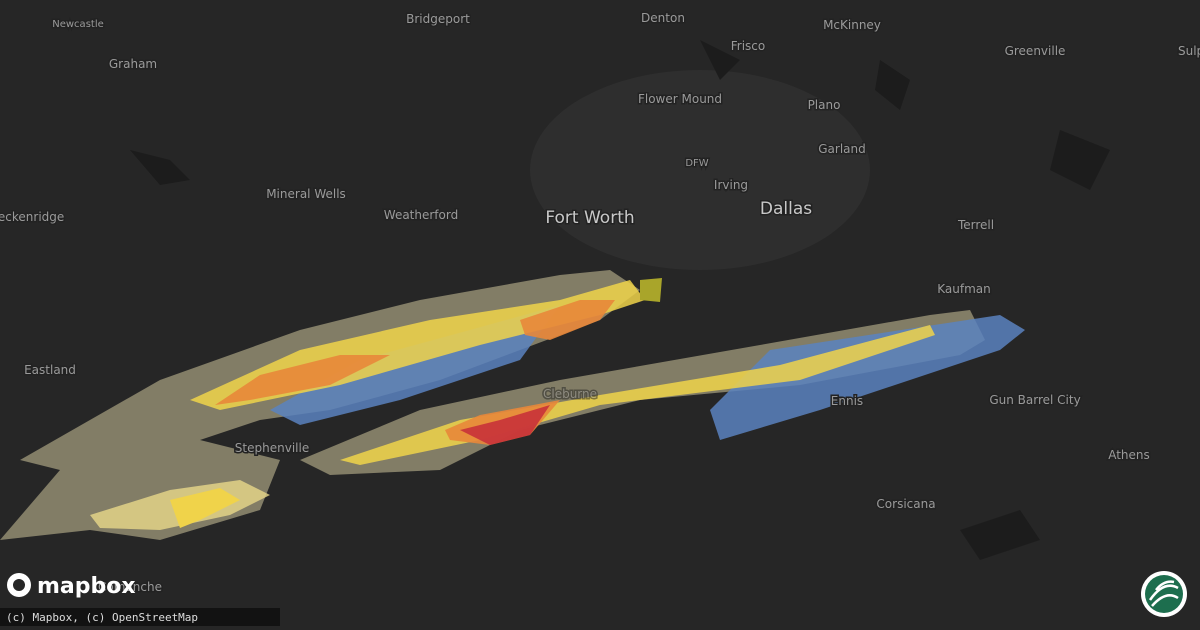 The width and height of the screenshot is (1200, 630). What do you see at coordinates (696, 163) in the screenshot?
I see `place-label: DFW` at bounding box center [696, 163].